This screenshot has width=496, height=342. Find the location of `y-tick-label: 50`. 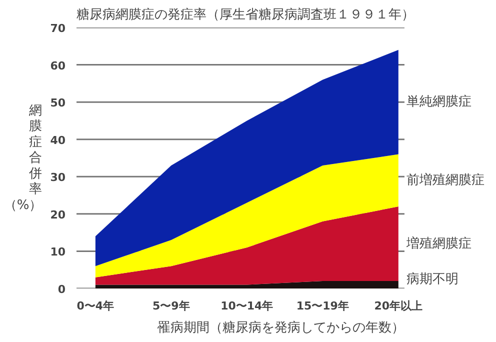

y-tick-label: 50 is located at coordinates (58, 103).